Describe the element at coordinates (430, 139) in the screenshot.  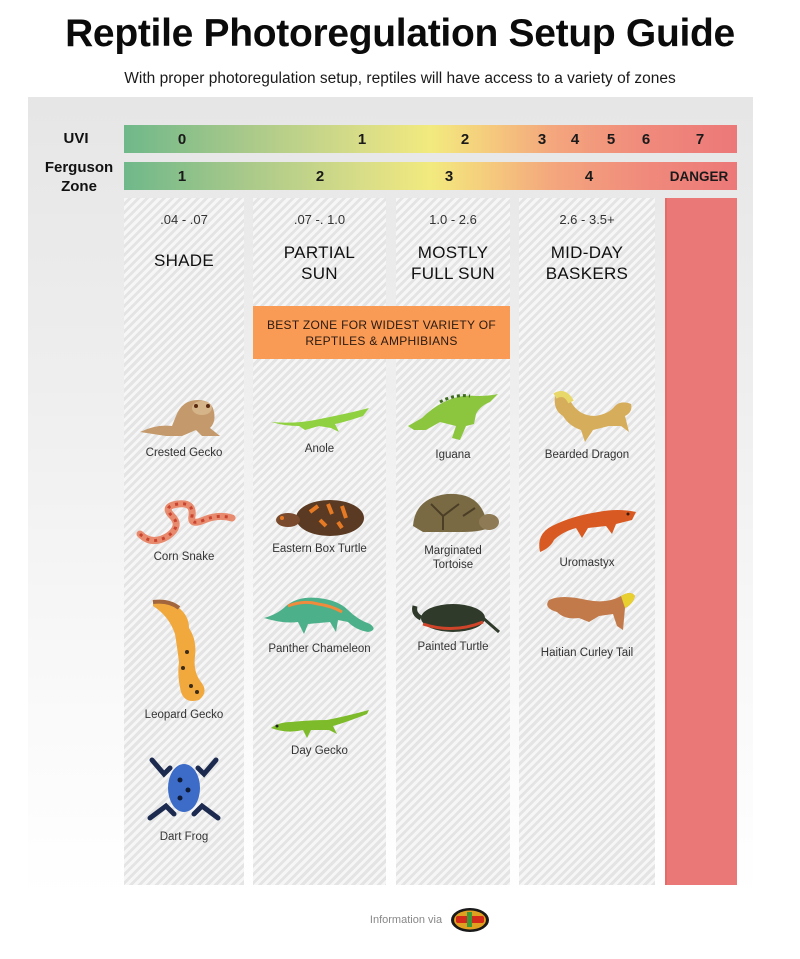
I see `uvi-scale-bar: 0 1 2 3 4 5 6 7` at that location.